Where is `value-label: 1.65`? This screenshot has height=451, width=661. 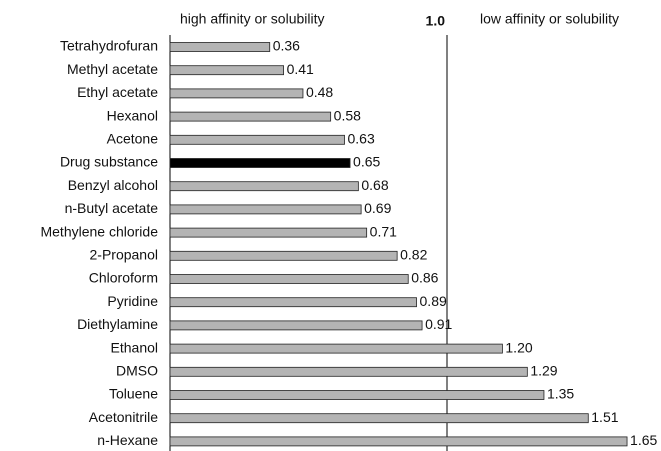
value-label: 1.65 is located at coordinates (643, 440).